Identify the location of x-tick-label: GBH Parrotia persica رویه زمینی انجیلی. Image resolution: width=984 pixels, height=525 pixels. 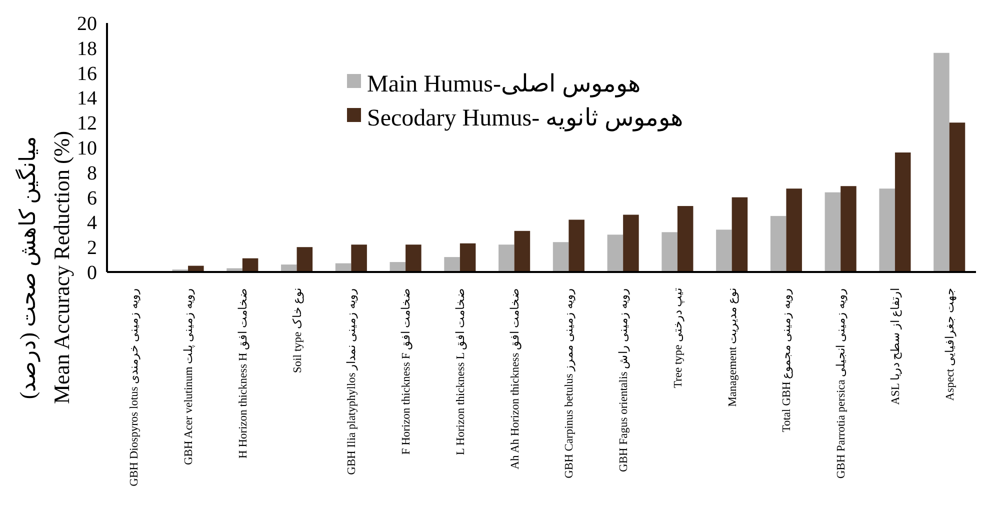
(841, 383).